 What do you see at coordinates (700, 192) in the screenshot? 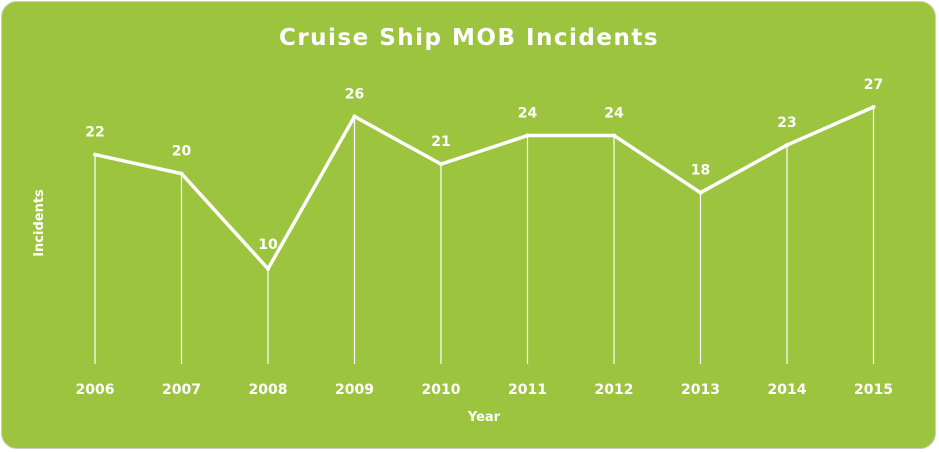
I see `data-point-2013` at bounding box center [700, 192].